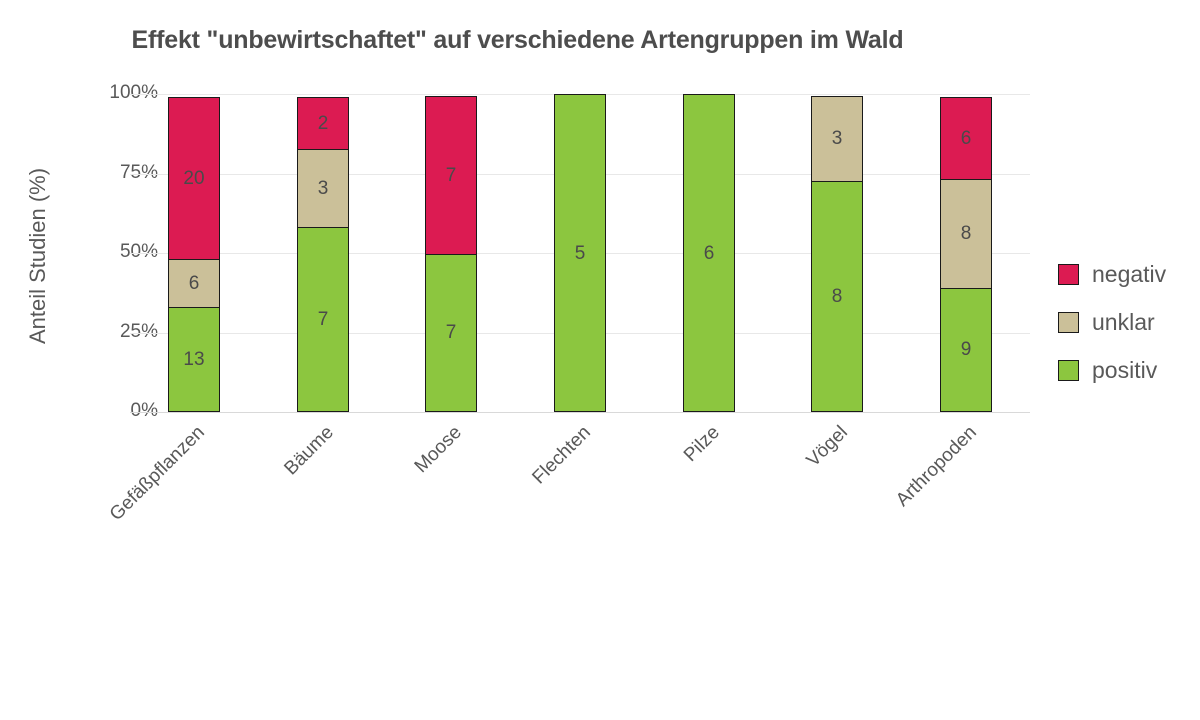  I want to click on legend-item-negativ: negativ, so click(1112, 274).